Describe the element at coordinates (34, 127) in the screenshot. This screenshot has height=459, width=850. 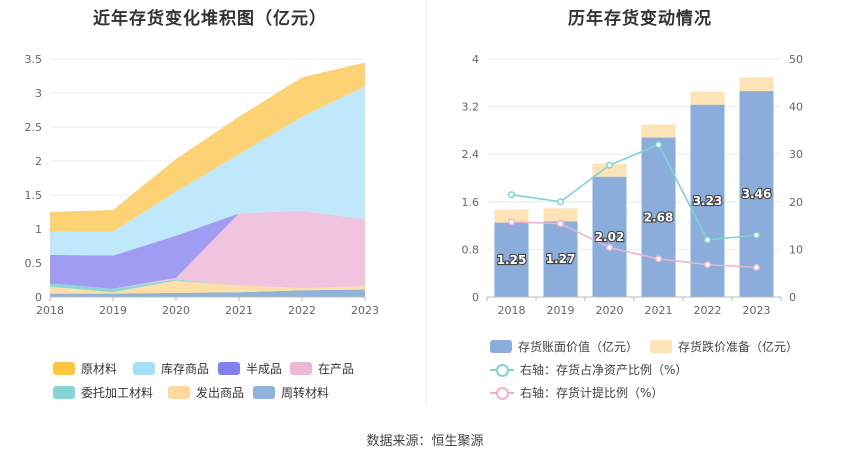
I see `y-tick-label: 2.5` at that location.